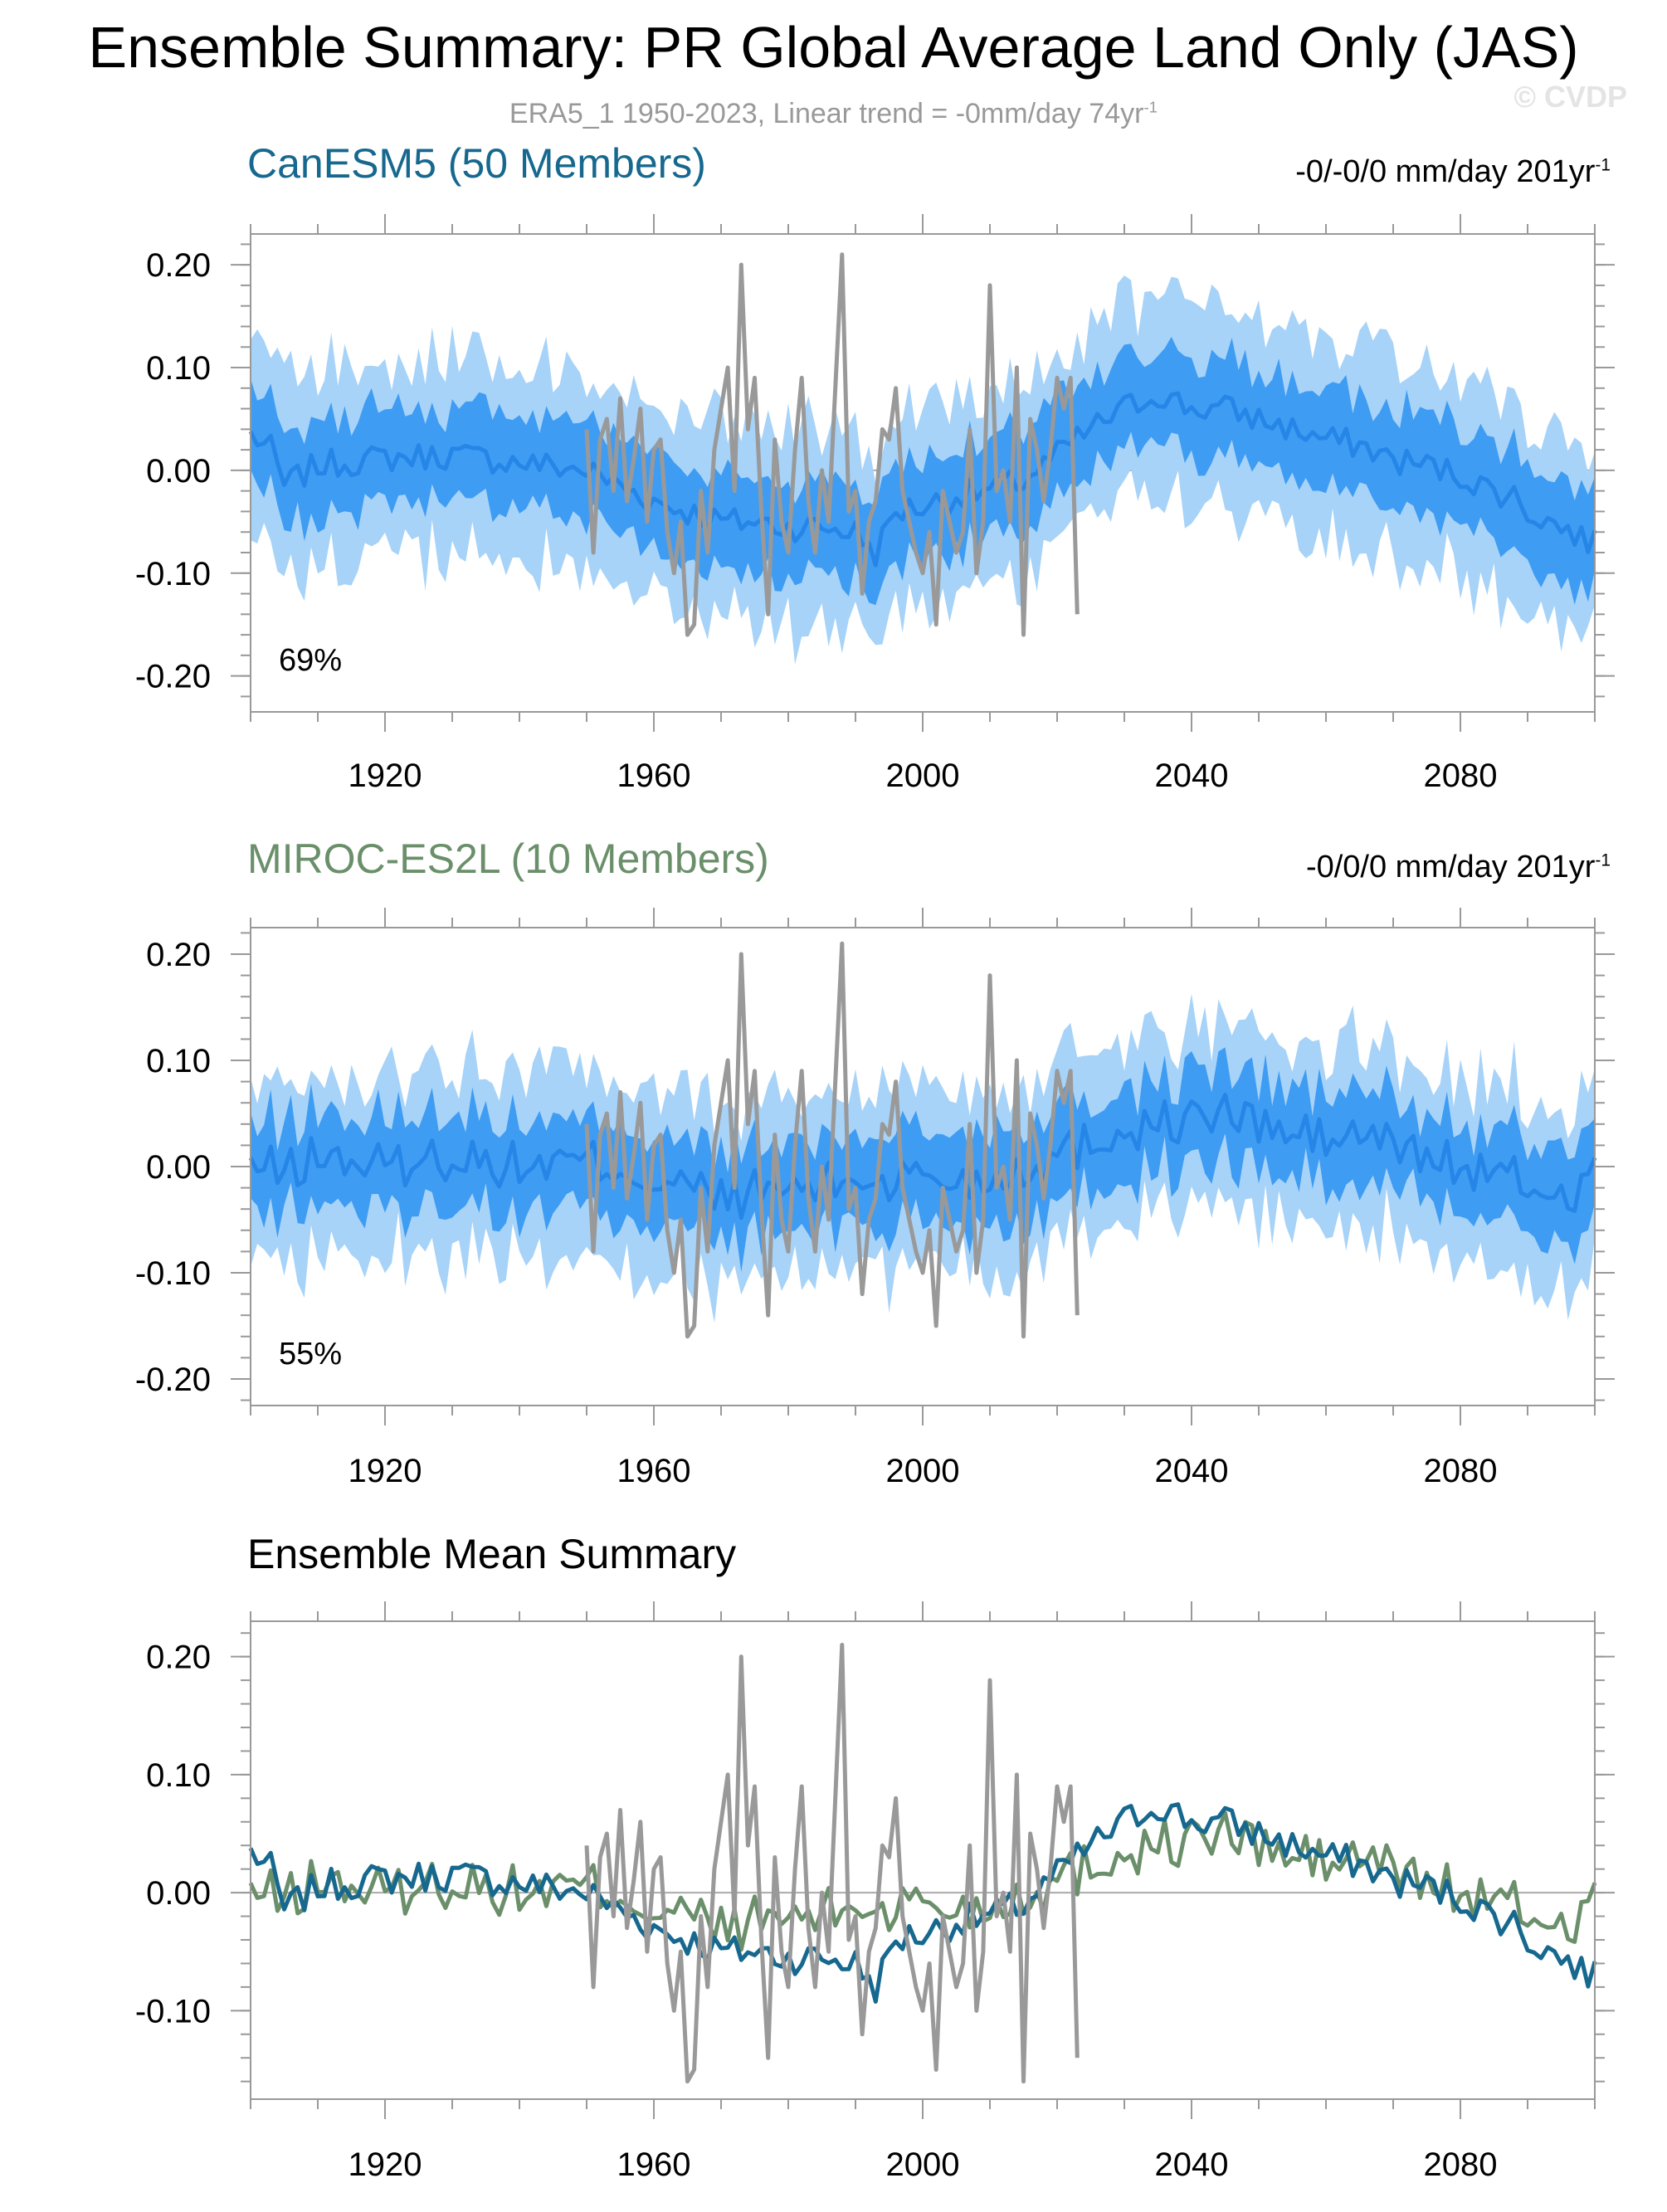 The height and width of the screenshot is (2212, 1667). I want to click on panel-1-trend-exponent: -1, so click(1603, 165).